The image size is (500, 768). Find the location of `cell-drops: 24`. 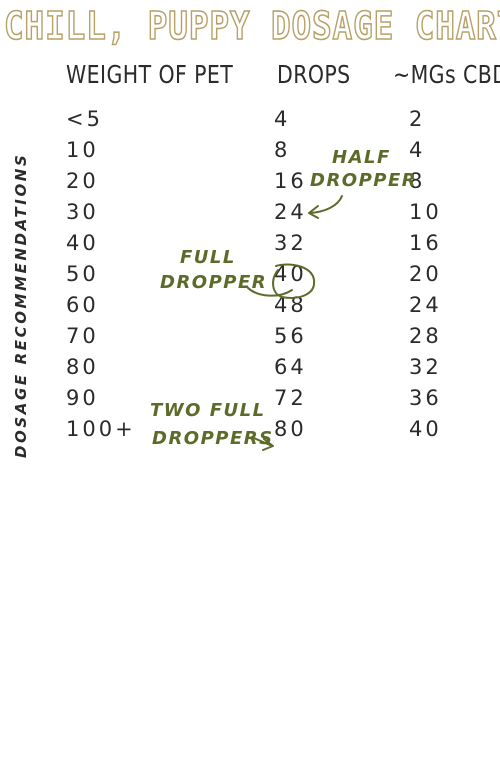

cell-drops: 24 is located at coordinates (290, 212).